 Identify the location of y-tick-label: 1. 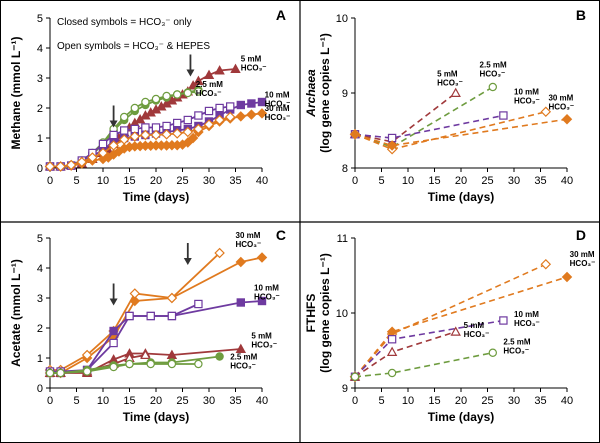
(40, 139).